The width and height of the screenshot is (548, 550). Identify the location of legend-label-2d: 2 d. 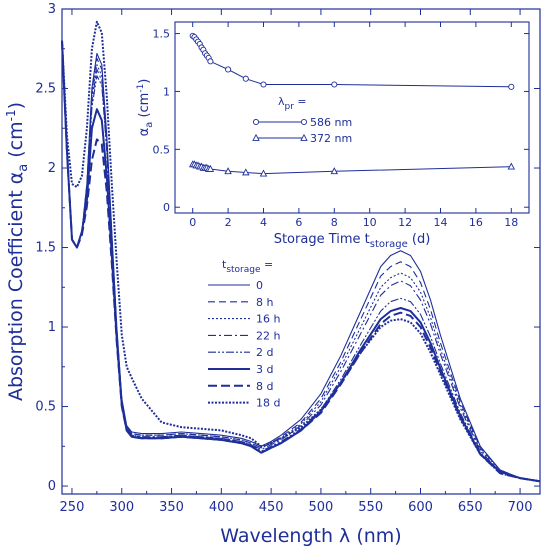
(264, 352).